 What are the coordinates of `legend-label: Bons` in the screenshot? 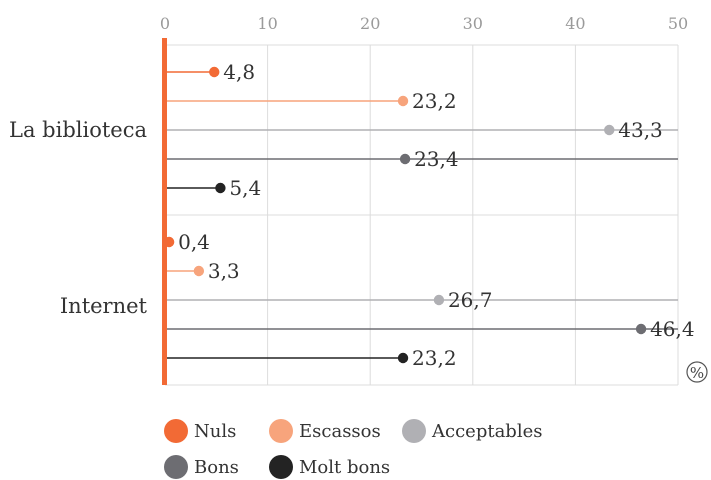 It's located at (216, 467).